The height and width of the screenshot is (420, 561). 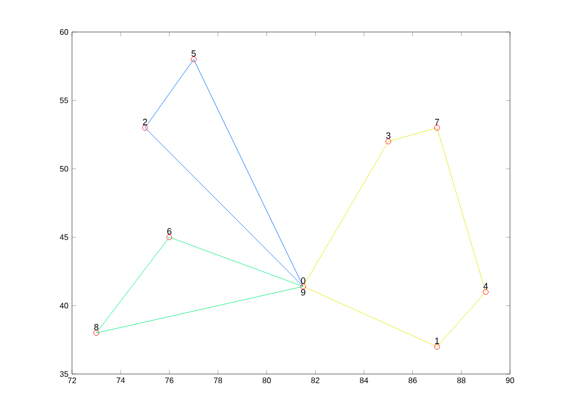 I want to click on annotation: 4, so click(x=485, y=286).